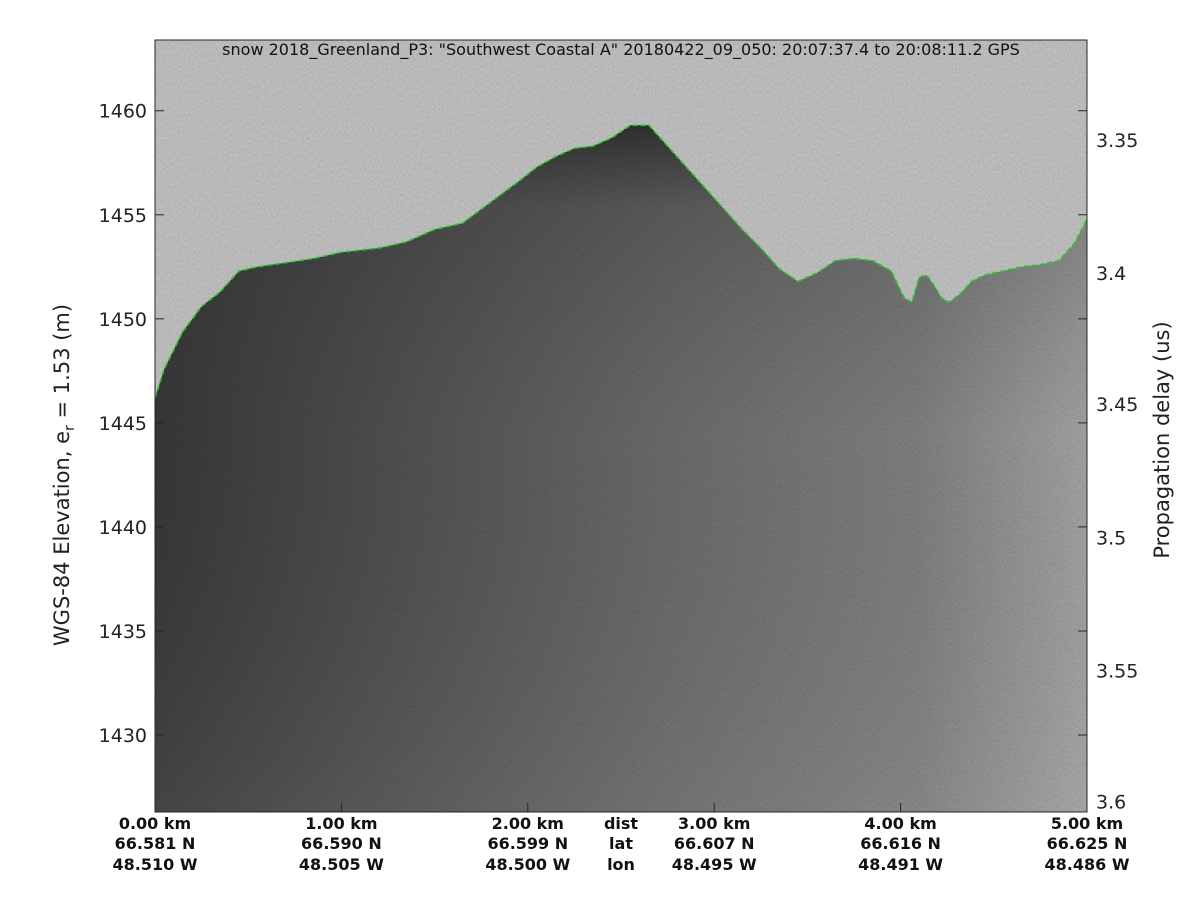  What do you see at coordinates (900, 823) in the screenshot?
I see `bottom-tick-label: 4.00 km` at bounding box center [900, 823].